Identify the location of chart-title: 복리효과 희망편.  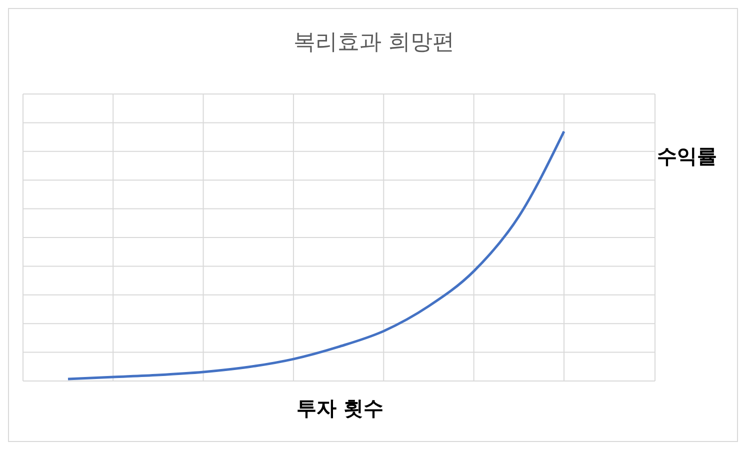
(374, 43).